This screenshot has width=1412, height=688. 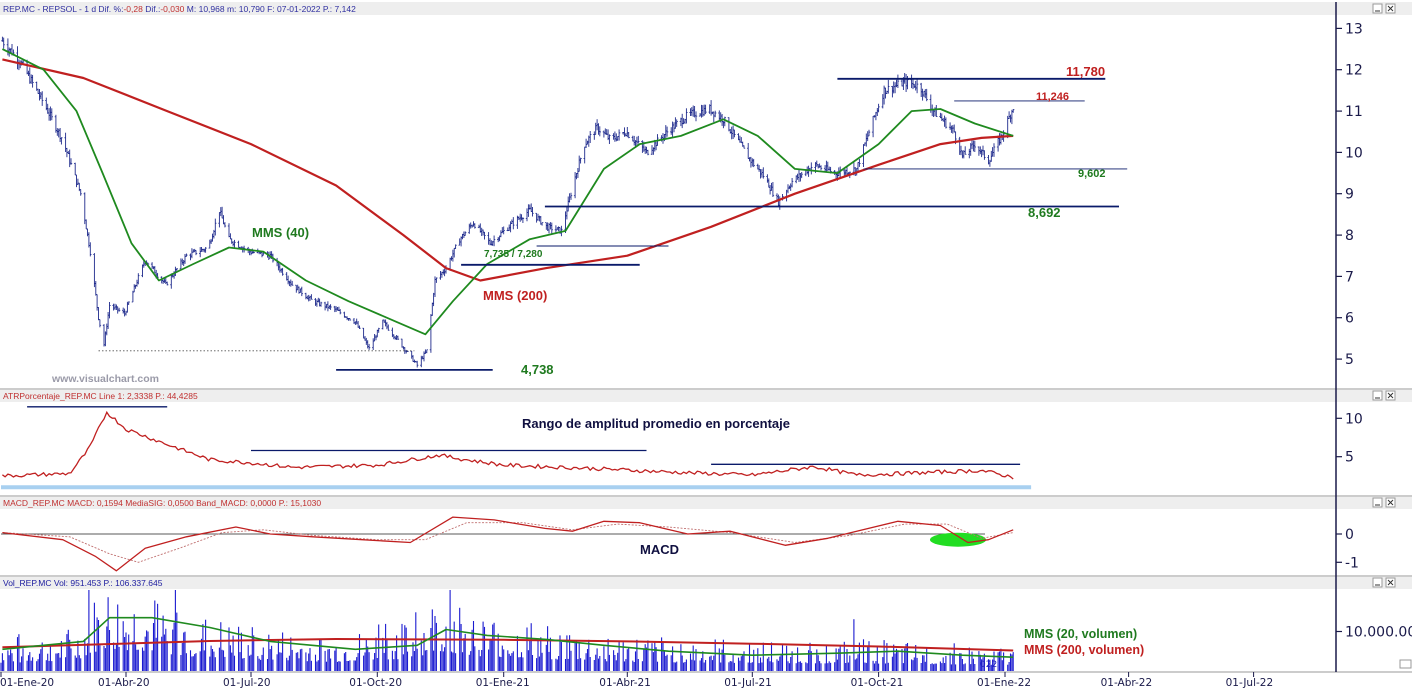 What do you see at coordinates (247, 682) in the screenshot?
I see `x-axis-tick-label: 01-Jul-20` at bounding box center [247, 682].